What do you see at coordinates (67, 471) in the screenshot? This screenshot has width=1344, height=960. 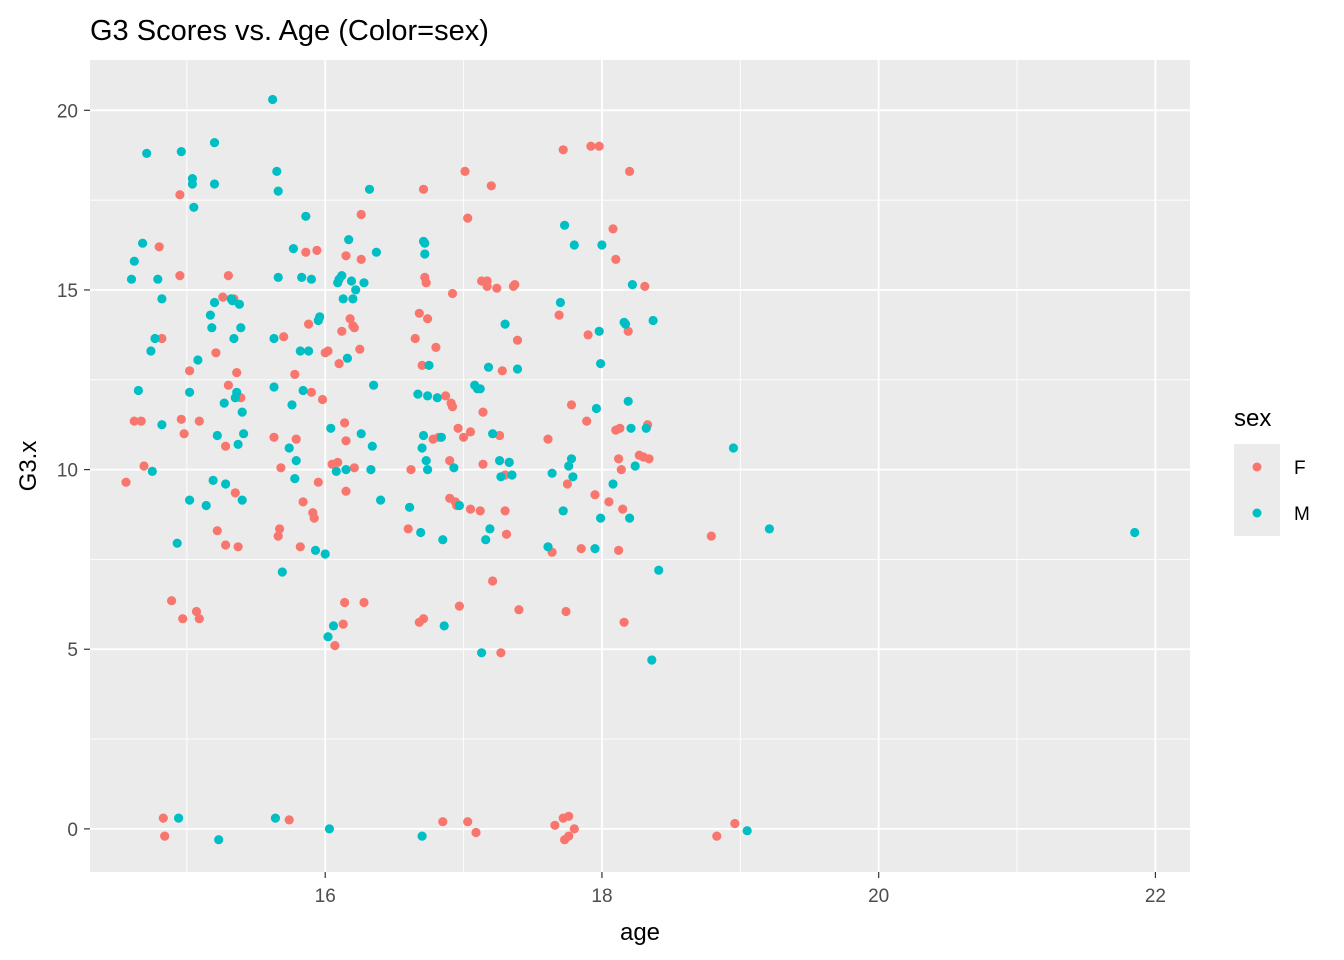 I see `y-tick-label: 10` at bounding box center [67, 471].